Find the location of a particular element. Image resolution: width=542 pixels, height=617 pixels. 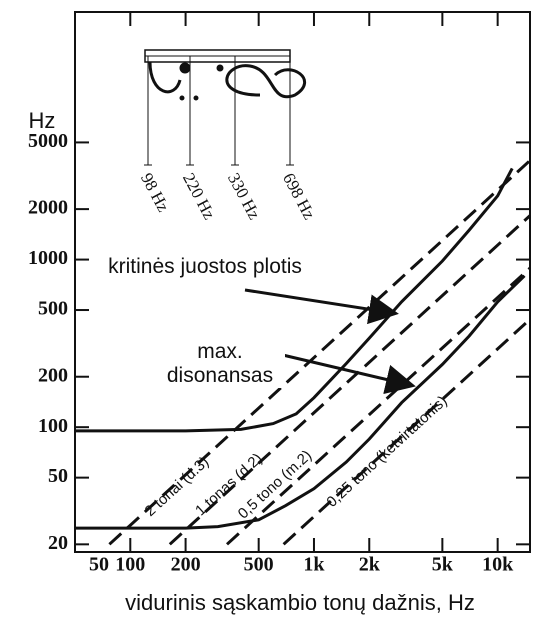

staff-label: 220 Hz is located at coordinates (199, 196).